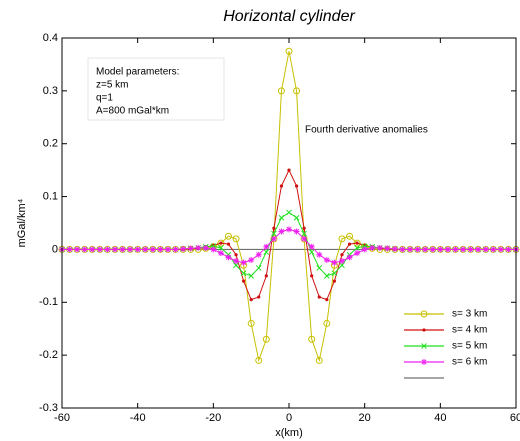  Describe the element at coordinates (48, 302) in the screenshot. I see `y-tick-label: -0.1` at that location.